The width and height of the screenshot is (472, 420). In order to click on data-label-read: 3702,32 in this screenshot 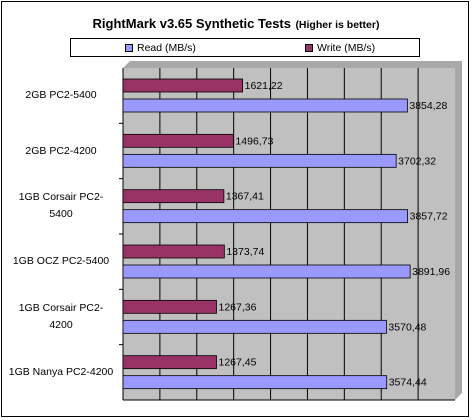, I will do `click(417, 161)`.